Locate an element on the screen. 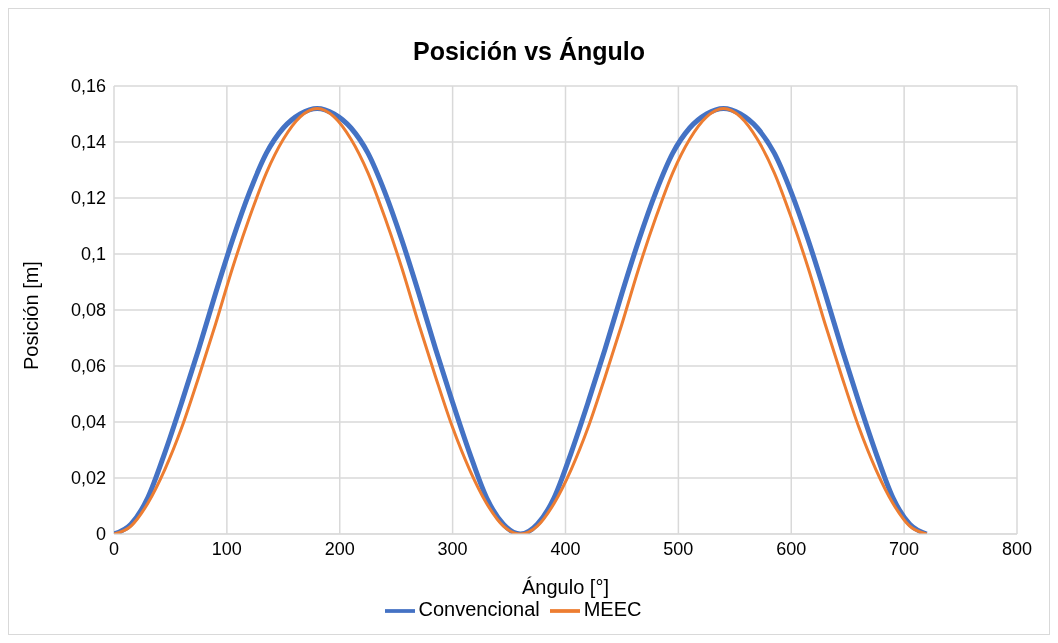  x-tick-label: 200 is located at coordinates (339, 548).